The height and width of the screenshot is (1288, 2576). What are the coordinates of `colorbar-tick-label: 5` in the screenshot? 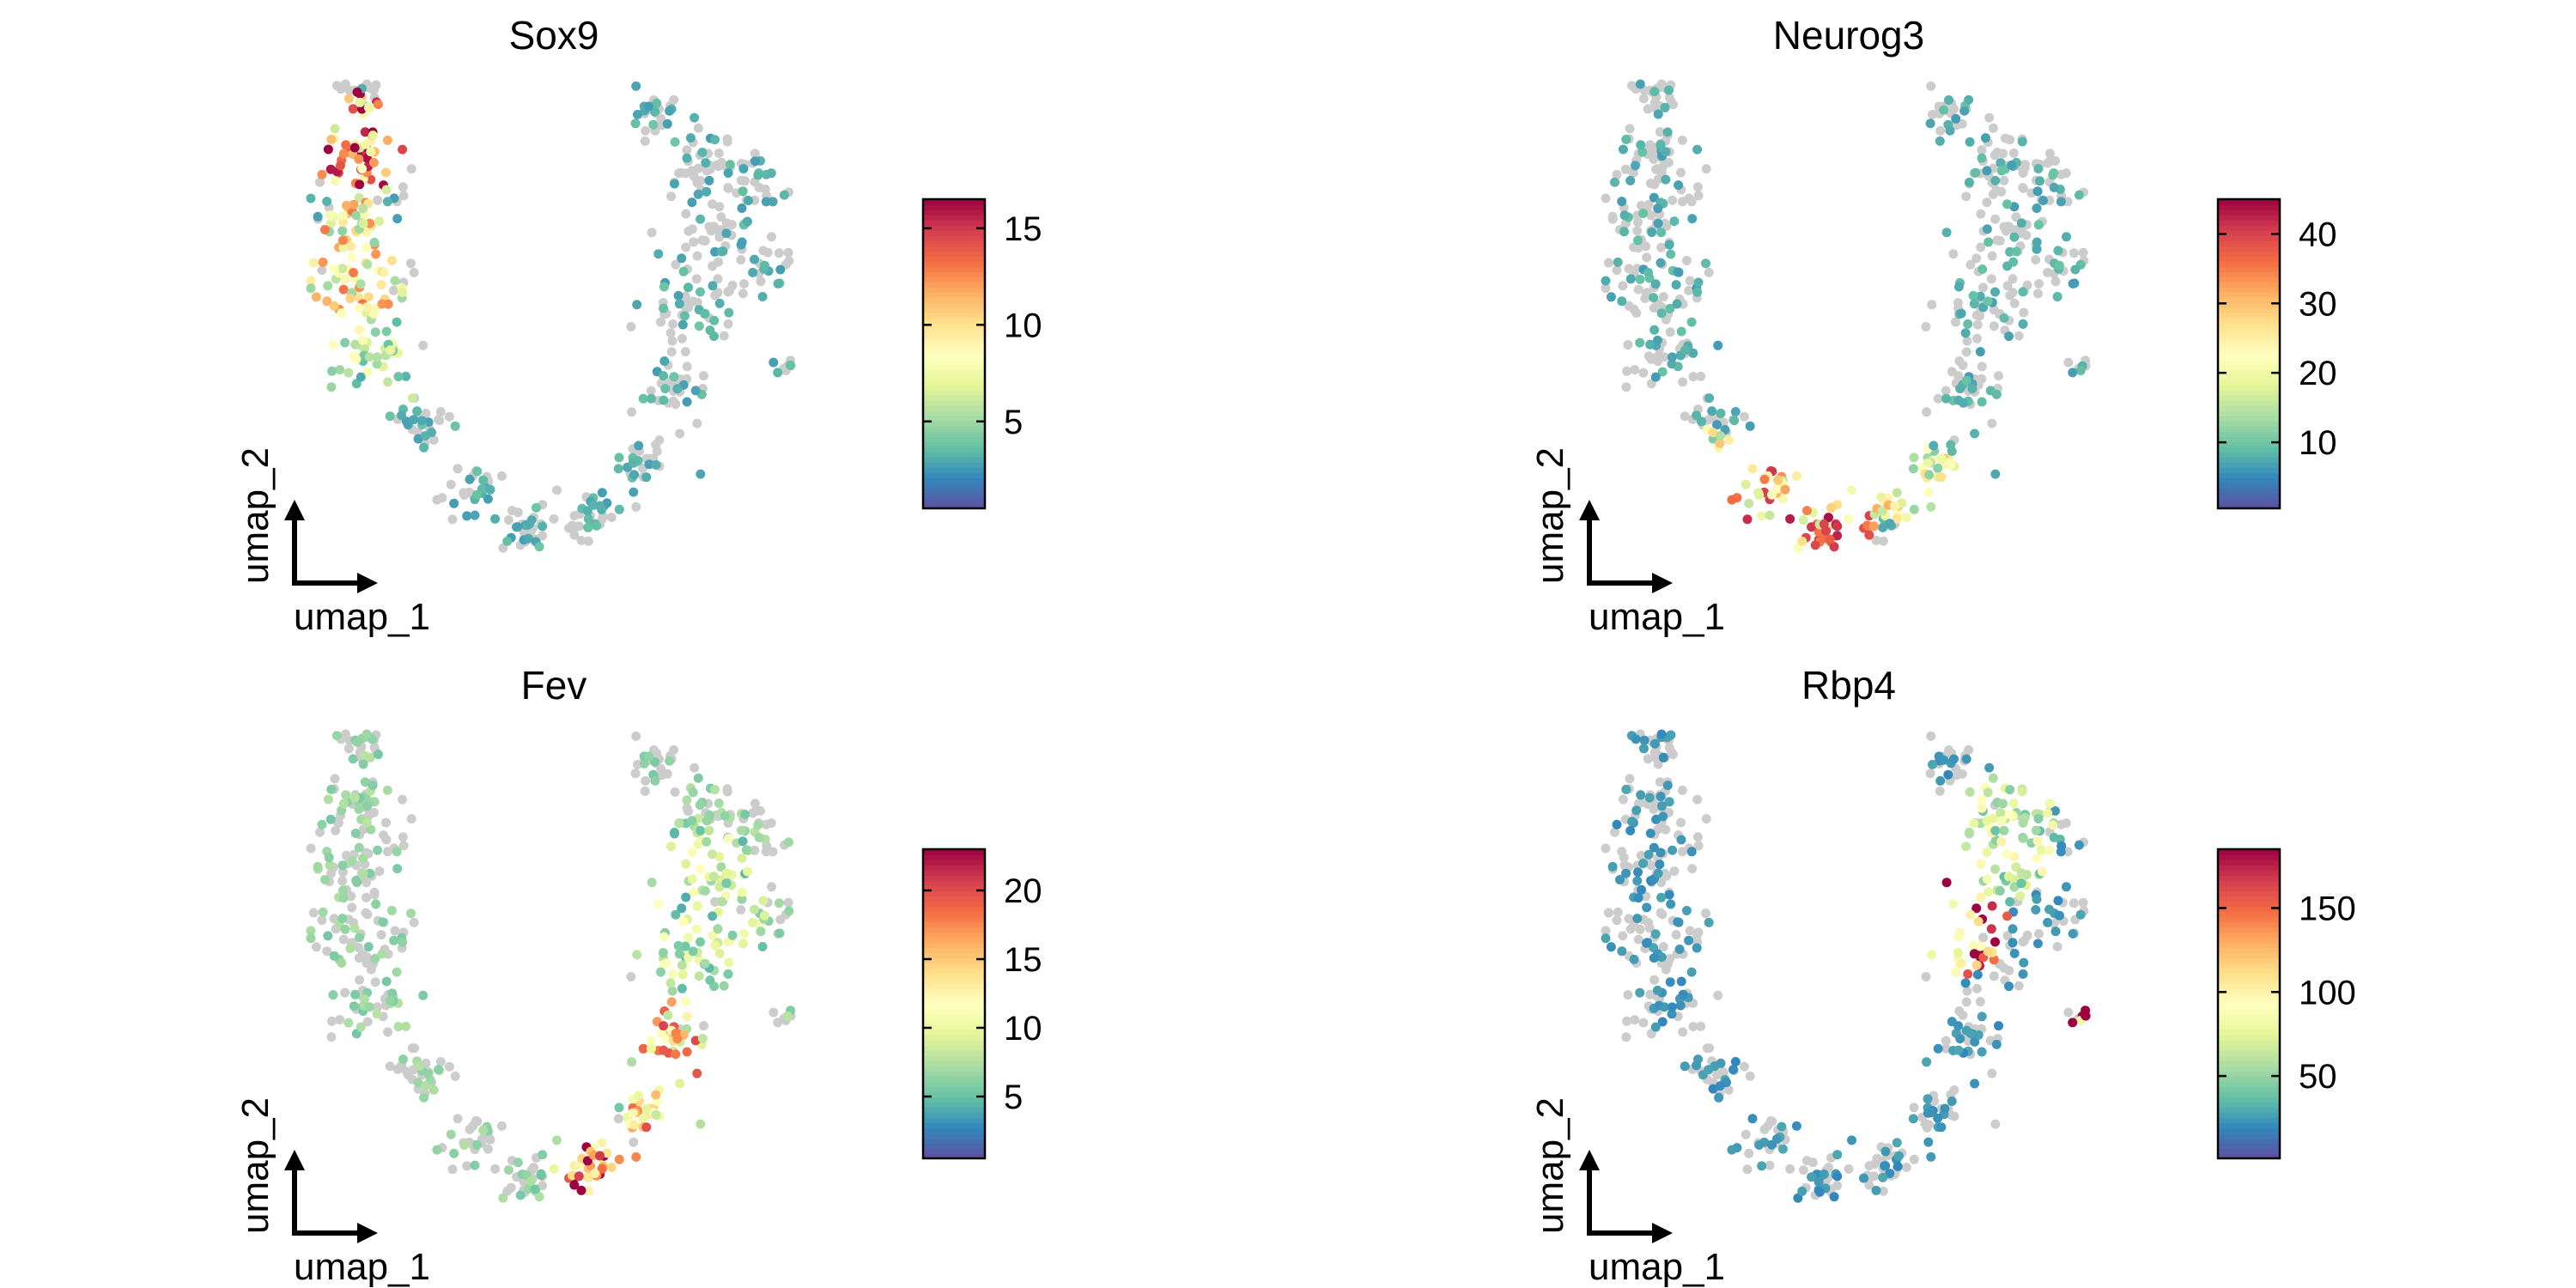 It's located at (1013, 1097).